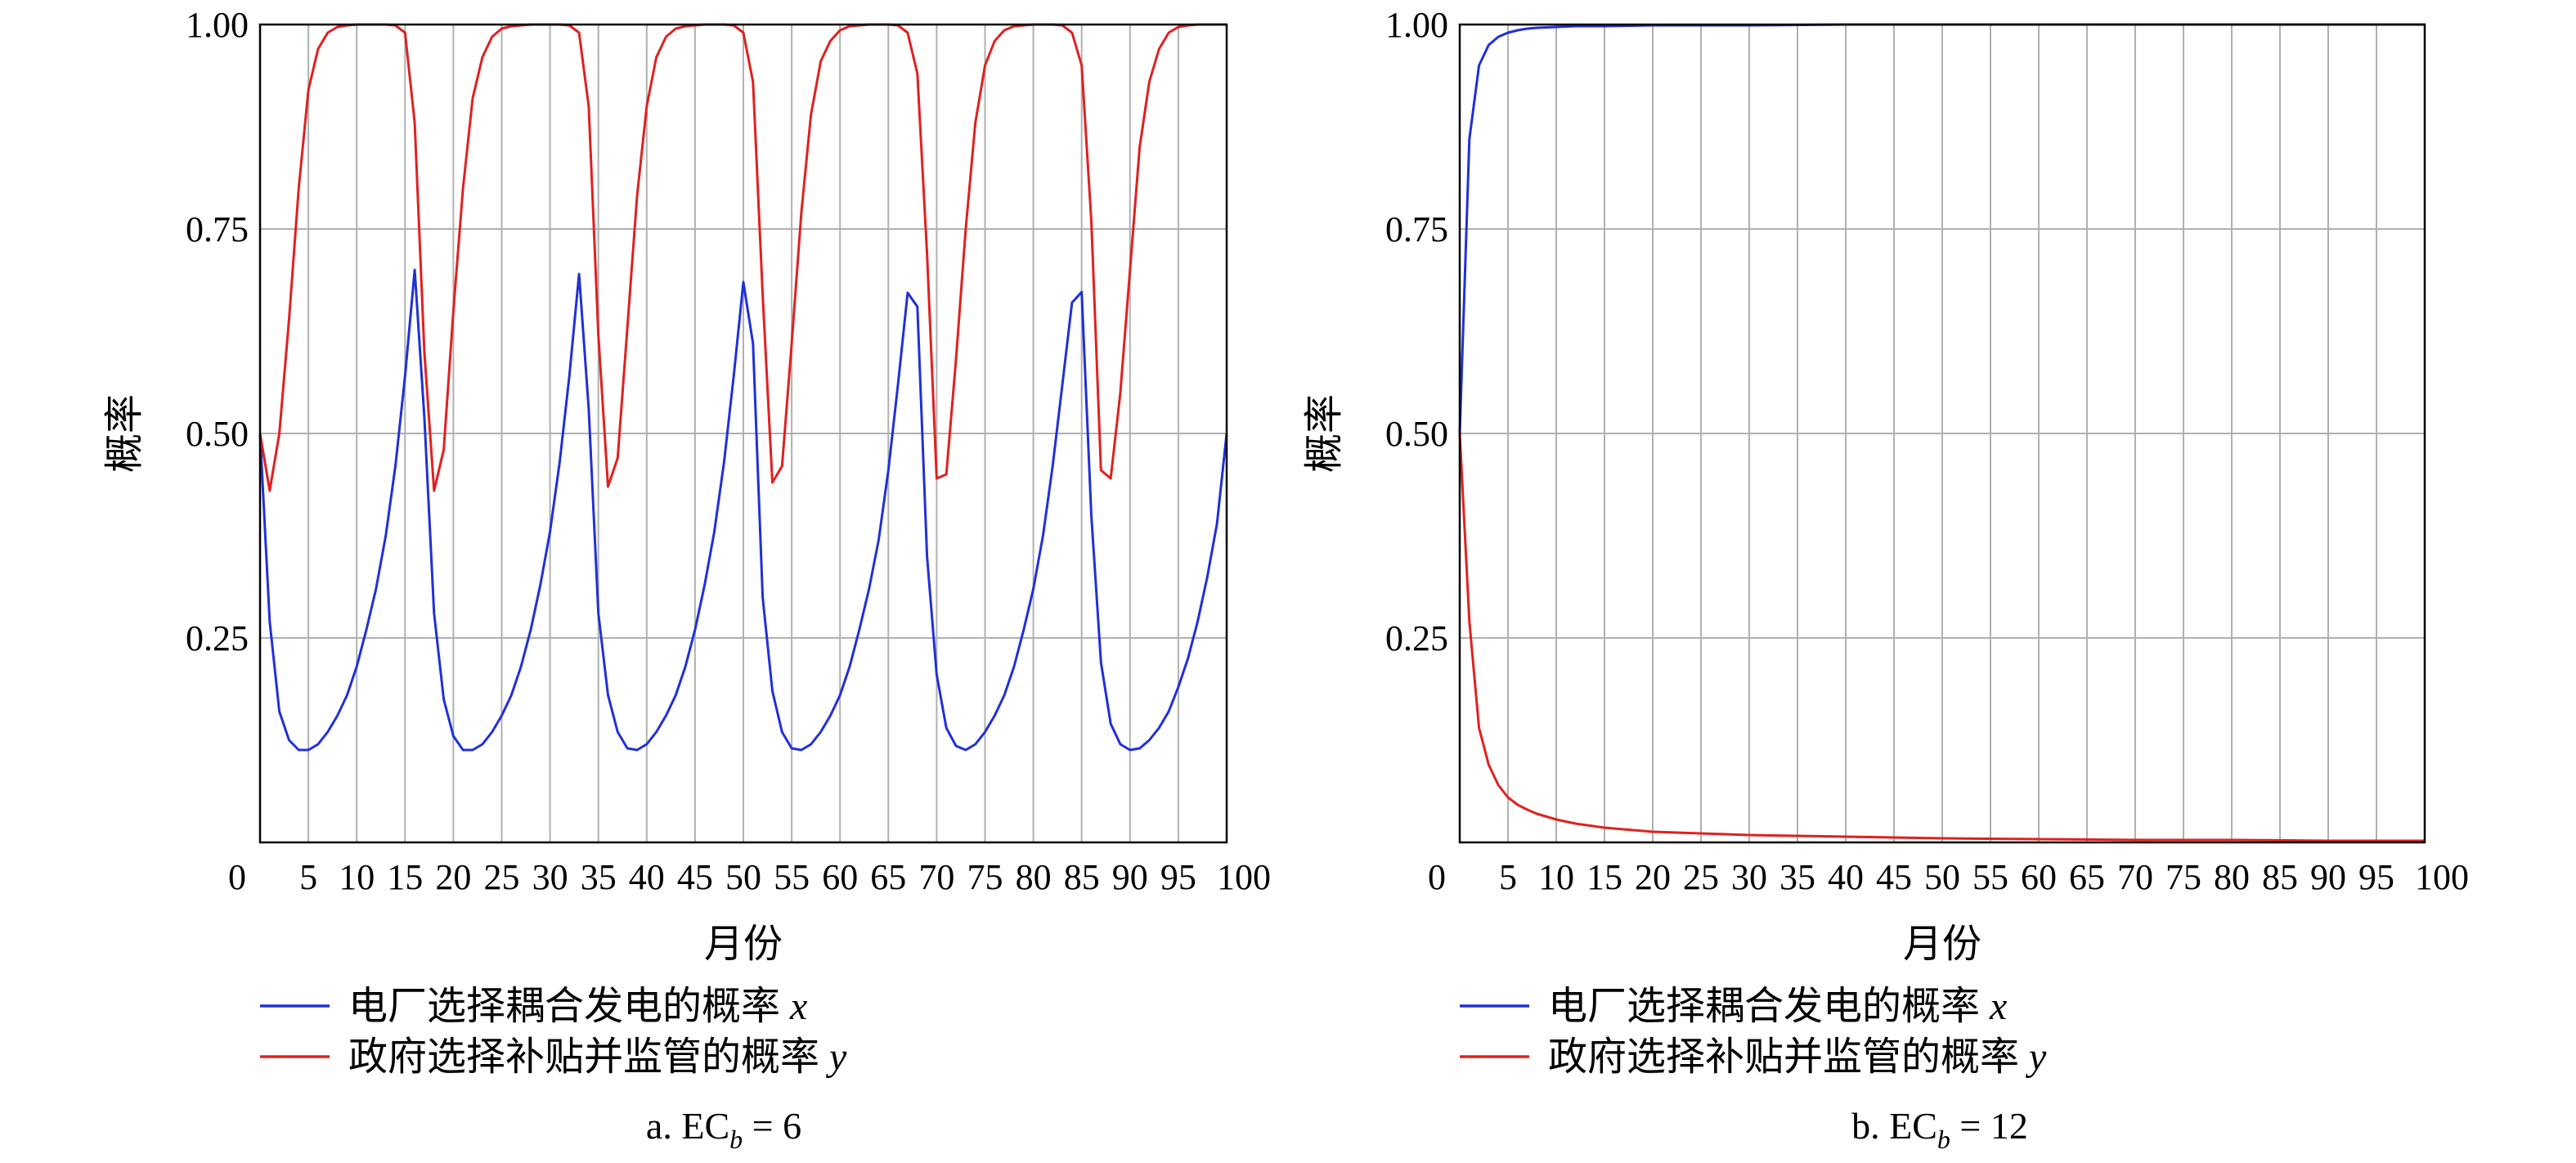 The height and width of the screenshot is (1163, 2576). What do you see at coordinates (1942, 637) in the screenshot?
I see `series-line-y` at bounding box center [1942, 637].